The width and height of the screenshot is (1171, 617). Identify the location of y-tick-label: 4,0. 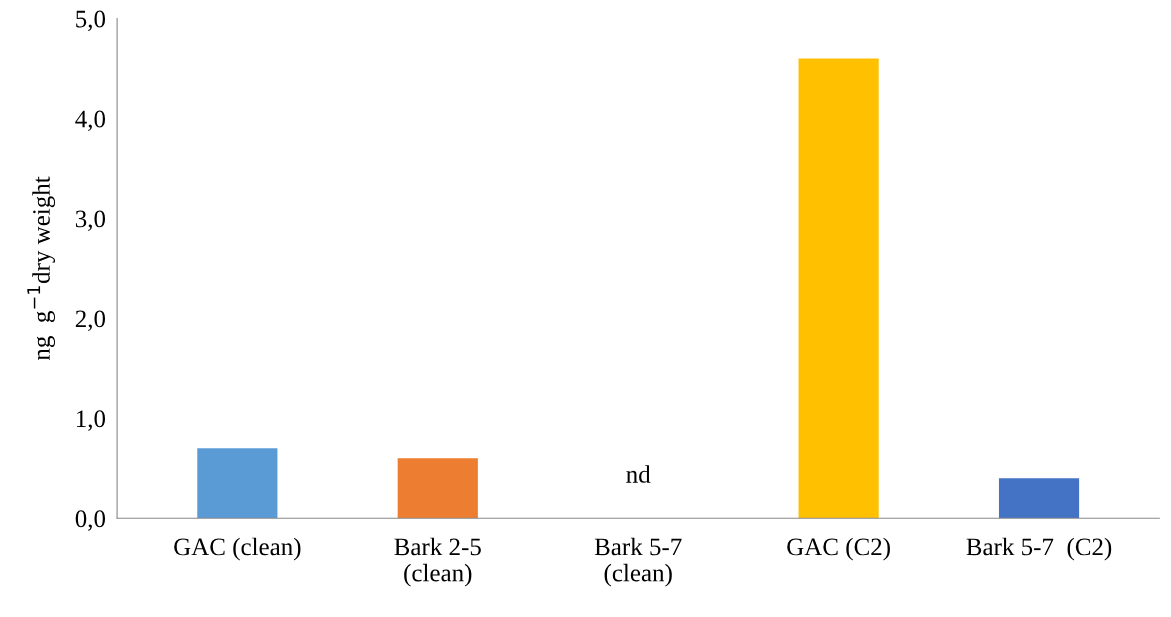
(90, 120).